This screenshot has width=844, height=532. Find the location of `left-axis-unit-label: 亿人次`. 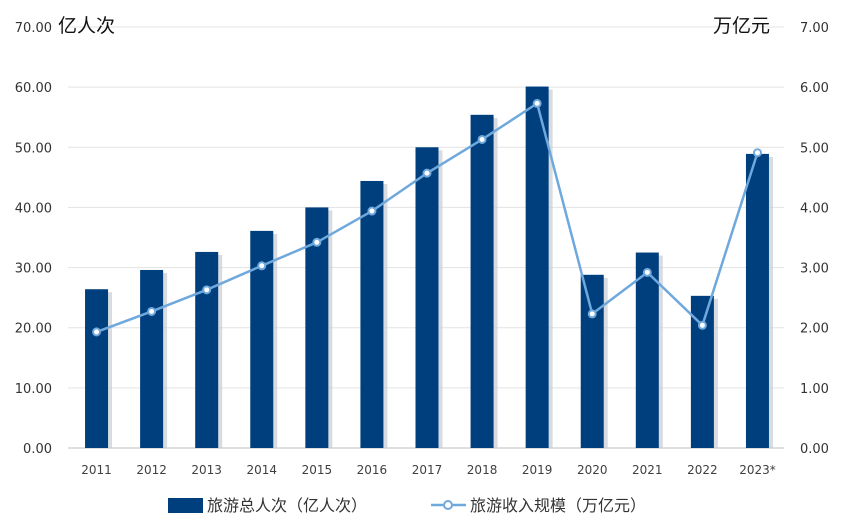

left-axis-unit-label: 亿人次 is located at coordinates (86, 26).